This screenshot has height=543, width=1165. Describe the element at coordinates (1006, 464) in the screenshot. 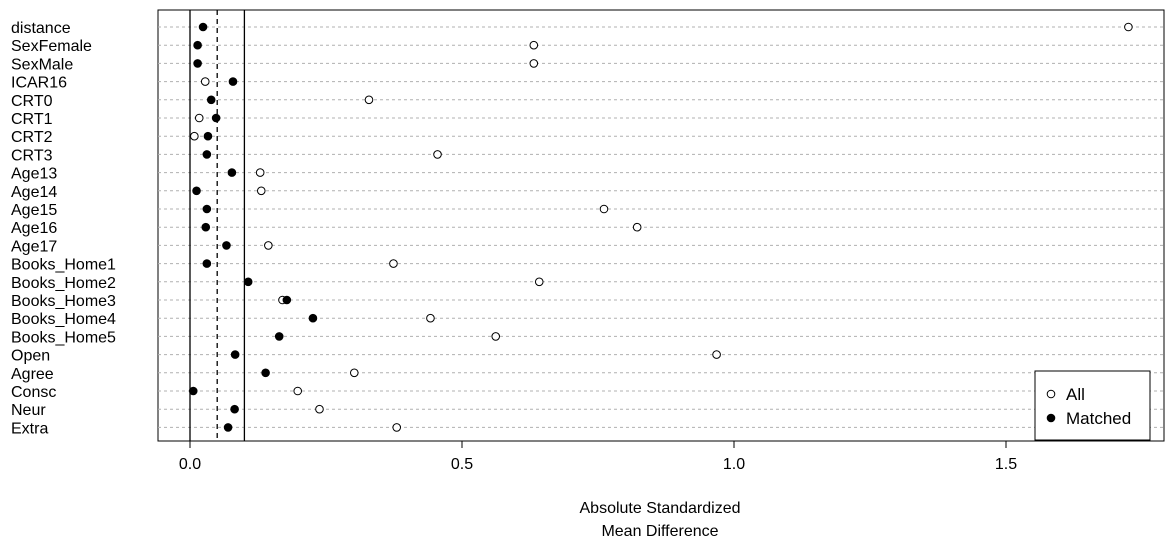

I see `x-tick-label: 1.5` at that location.